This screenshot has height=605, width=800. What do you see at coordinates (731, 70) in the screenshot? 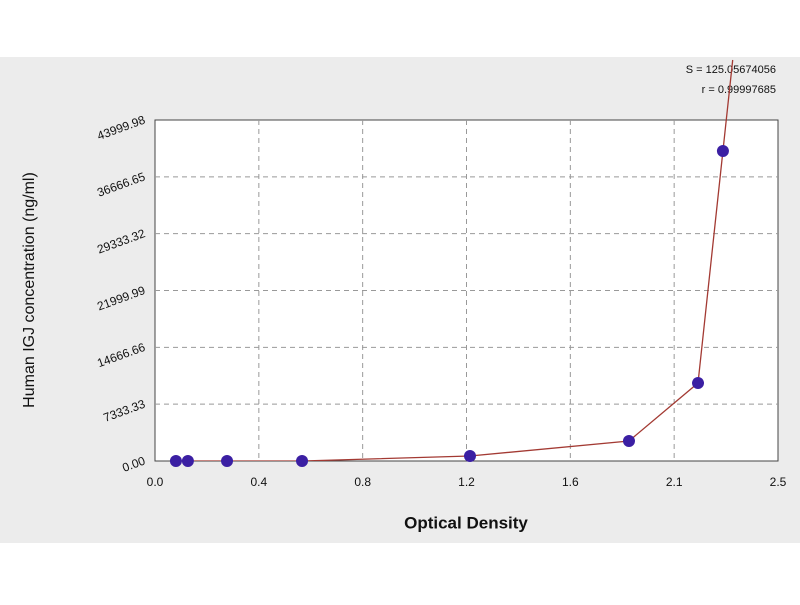
I see `annotation: S = 125.05674056` at bounding box center [731, 70].